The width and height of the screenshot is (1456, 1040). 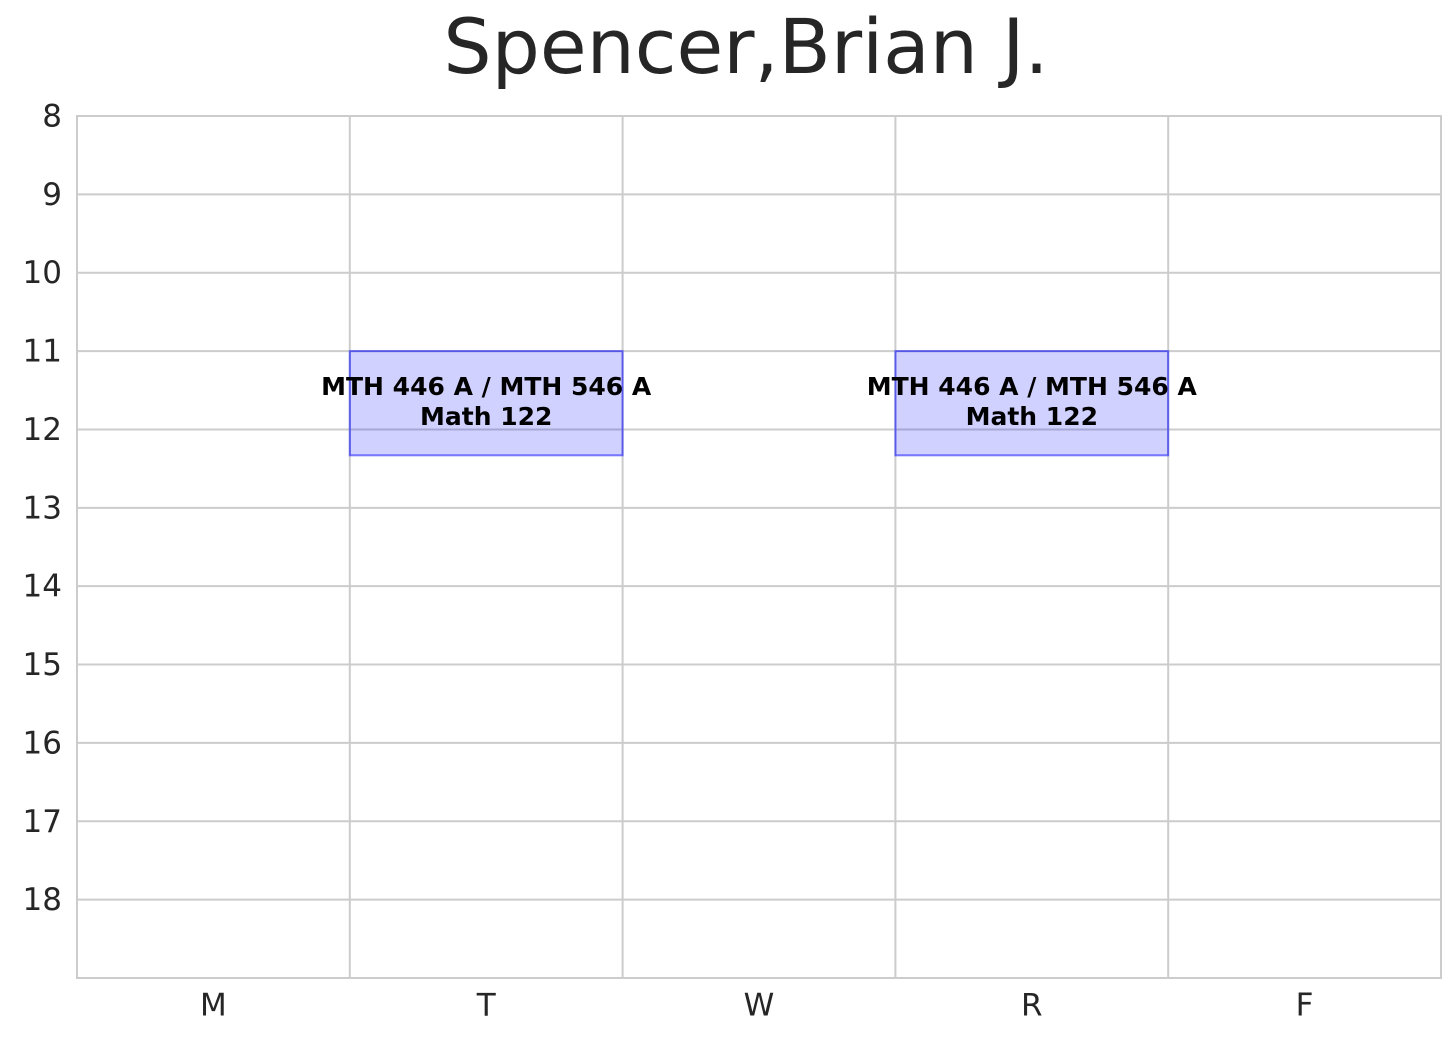 What do you see at coordinates (1305, 1006) in the screenshot?
I see `x-tick-label: F` at bounding box center [1305, 1006].